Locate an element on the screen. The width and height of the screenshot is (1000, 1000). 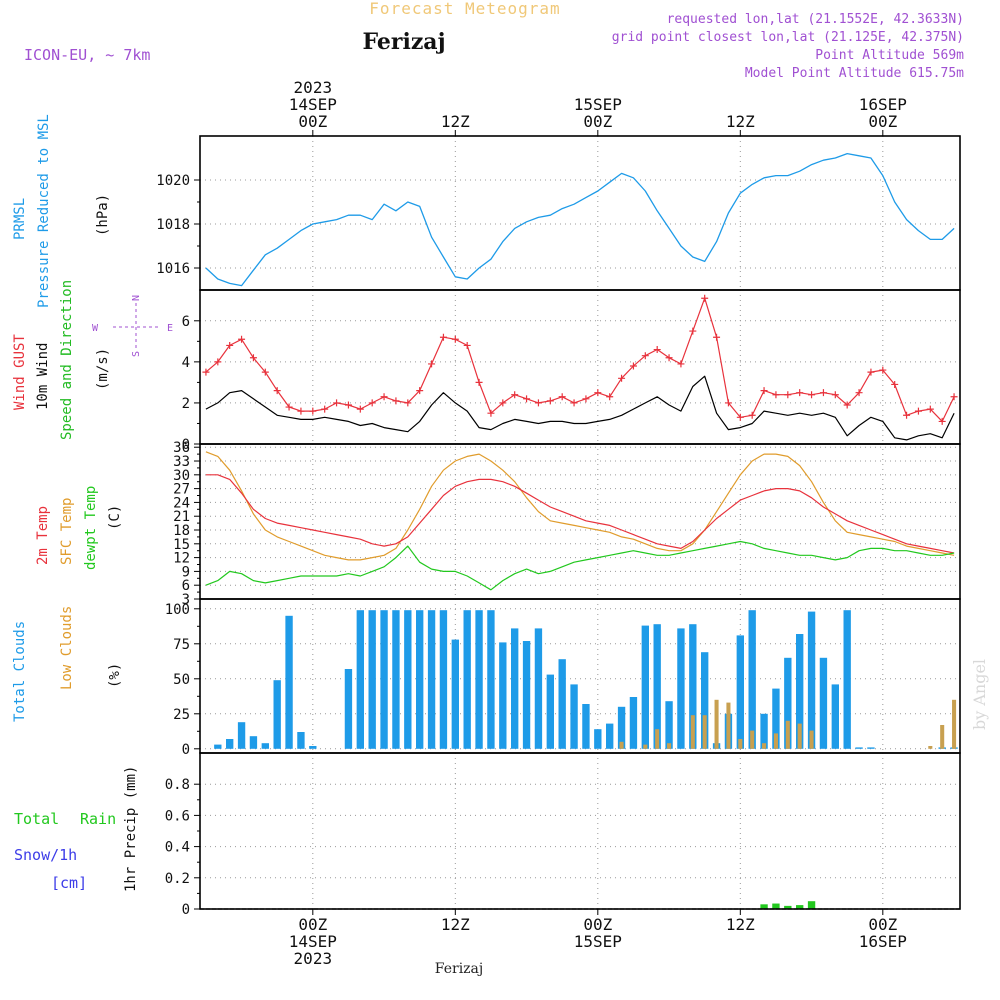
model-label: ICON-EU, ~ 7km is located at coordinates (87, 55).